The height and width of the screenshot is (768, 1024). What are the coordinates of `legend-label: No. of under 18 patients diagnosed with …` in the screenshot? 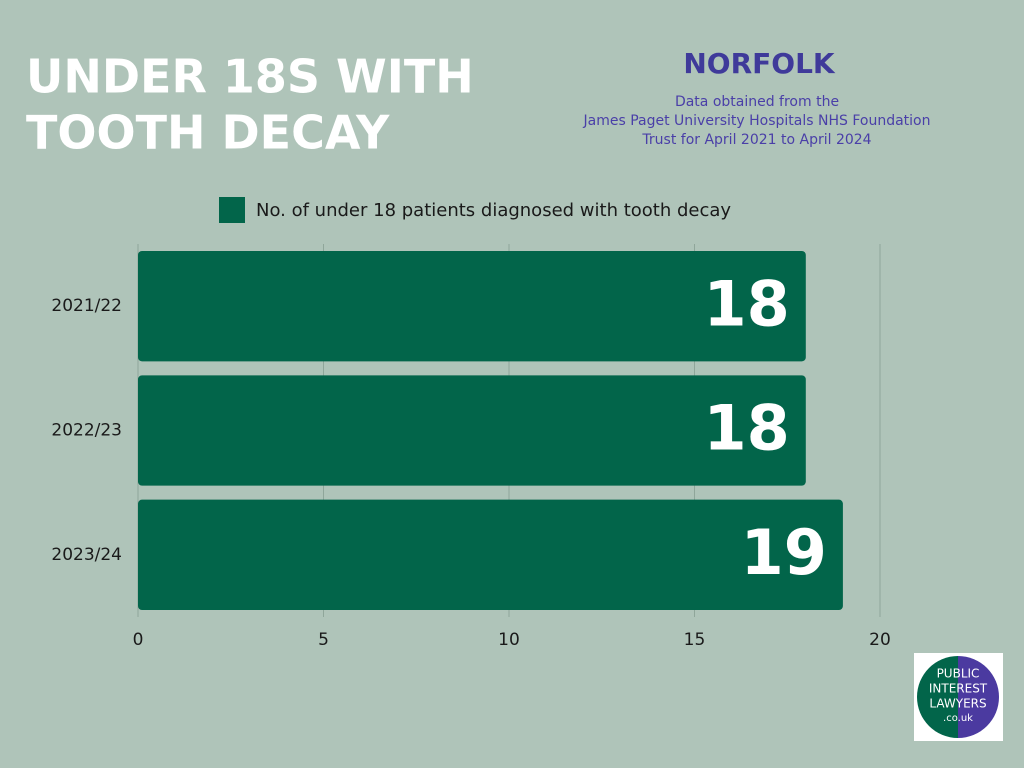 It's located at (493, 210).